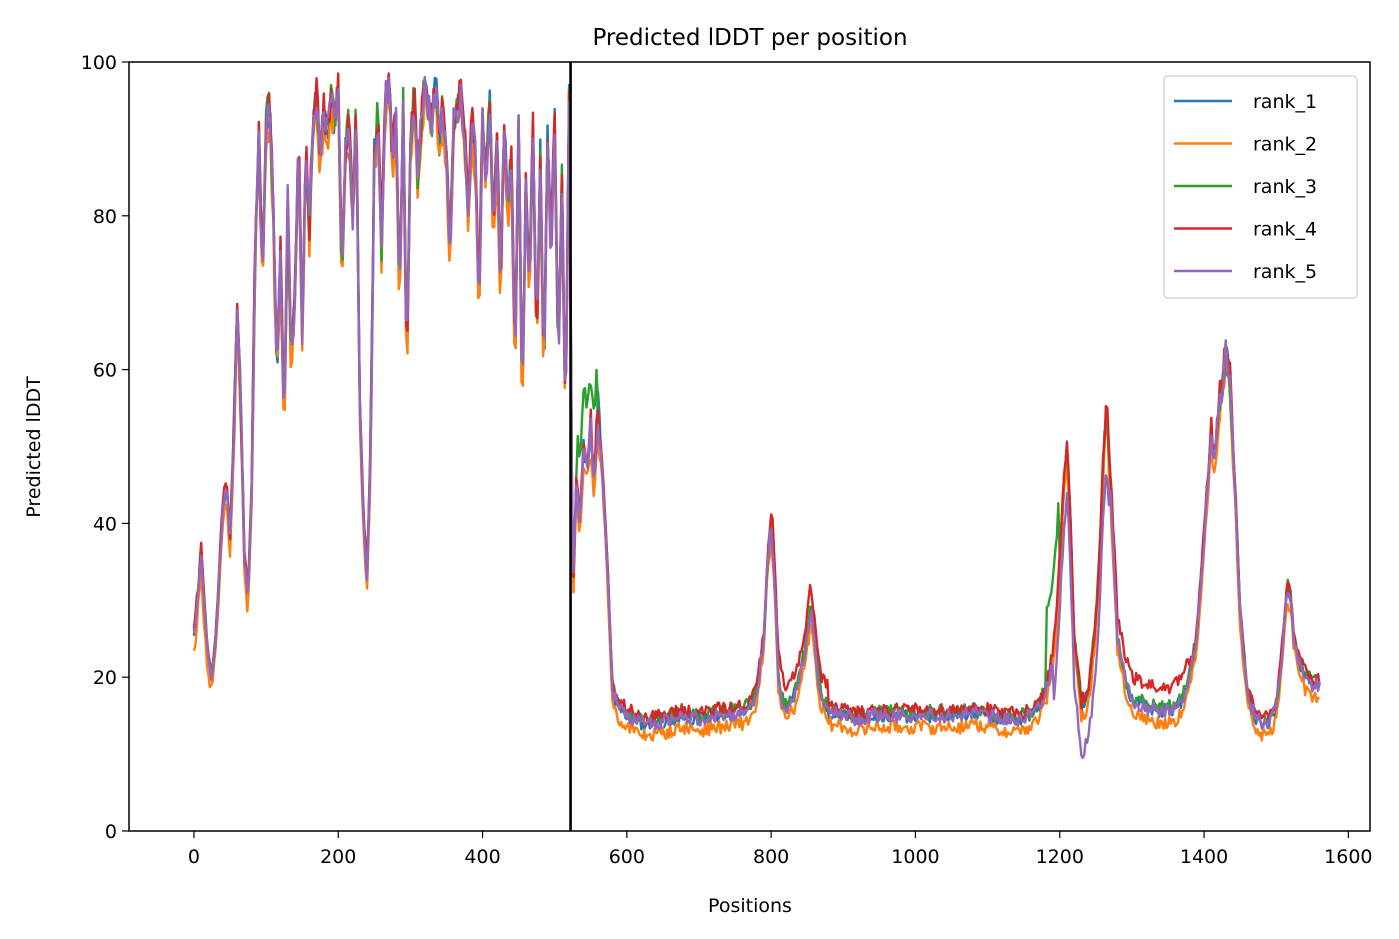 This screenshot has height=939, width=1399. Describe the element at coordinates (34, 447) in the screenshot. I see `y-axis-label: Predicted lDDT` at that location.